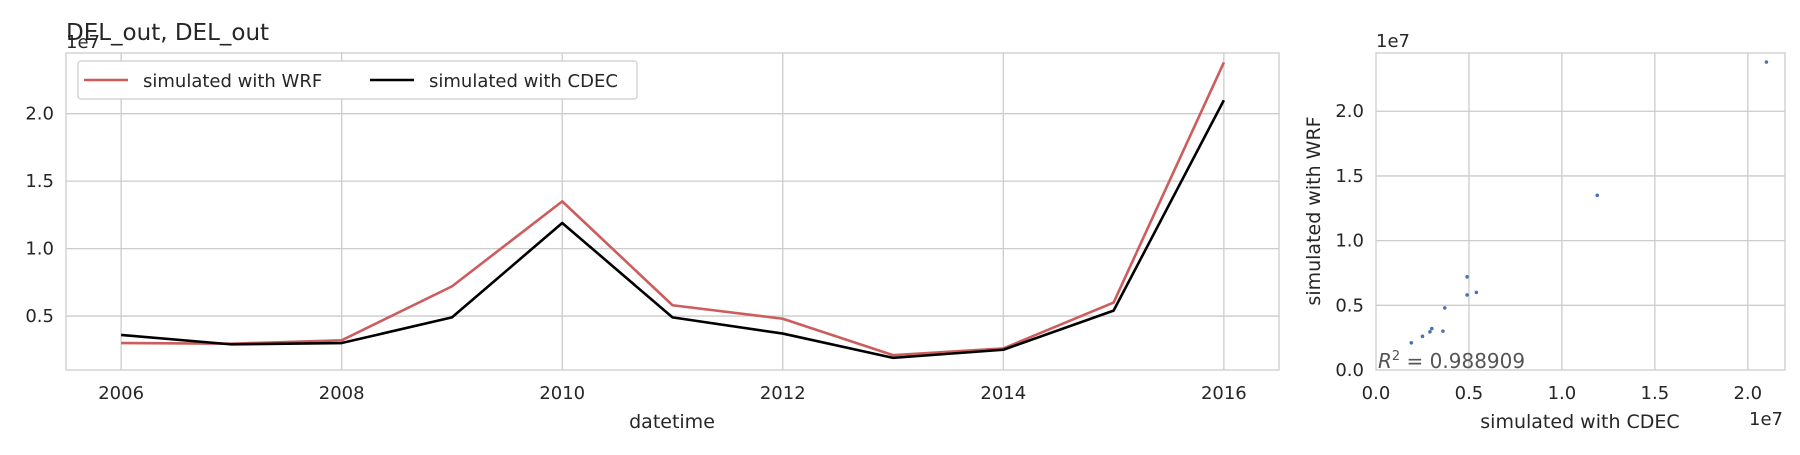 The height and width of the screenshot is (455, 1800). Describe the element at coordinates (1562, 393) in the screenshot. I see `scatter-x-tick-label: 1.0` at that location.